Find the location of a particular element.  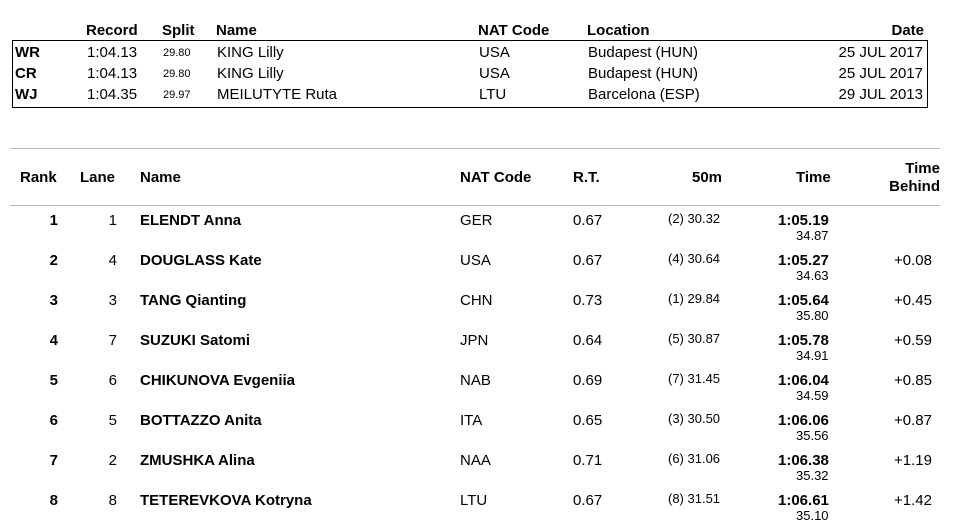

result-lane: 6 is located at coordinates (112, 380).